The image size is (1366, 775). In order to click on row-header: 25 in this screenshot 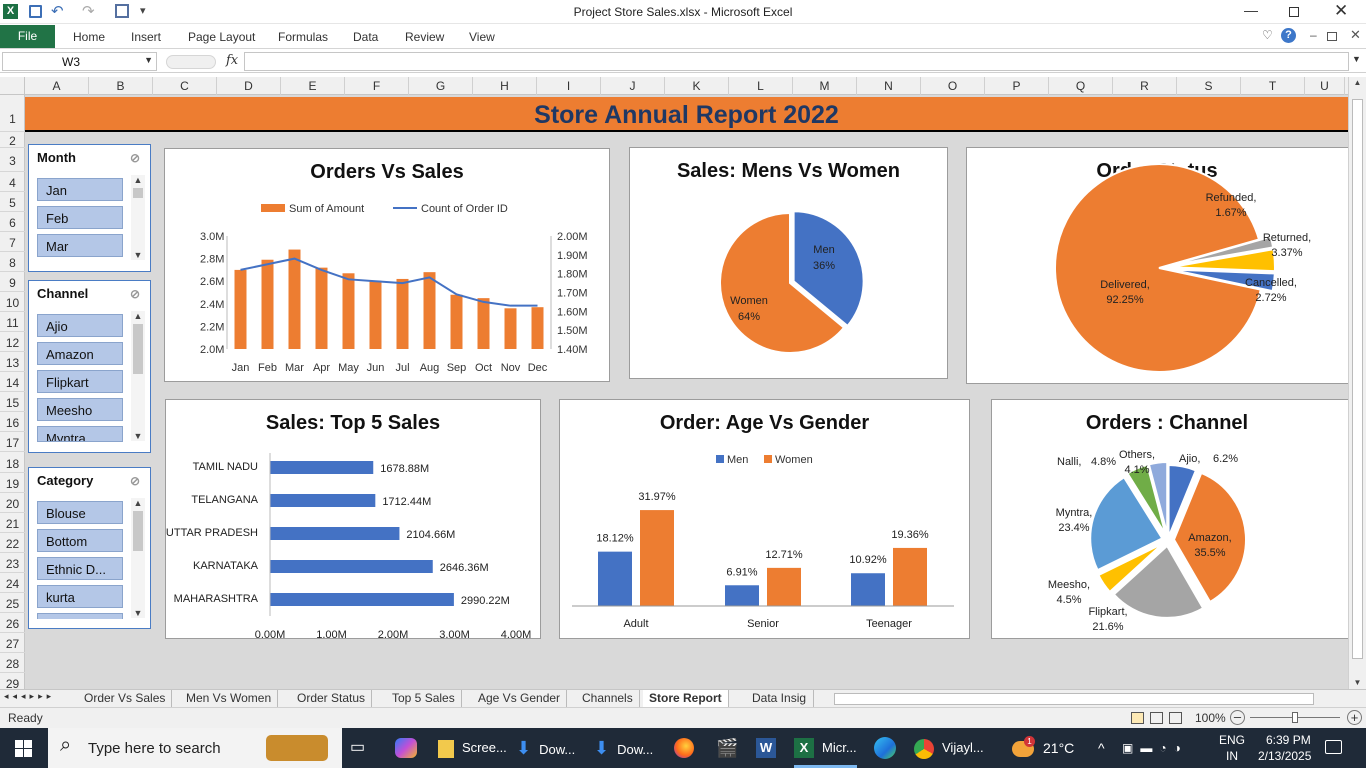, I will do `click(12, 603)`.